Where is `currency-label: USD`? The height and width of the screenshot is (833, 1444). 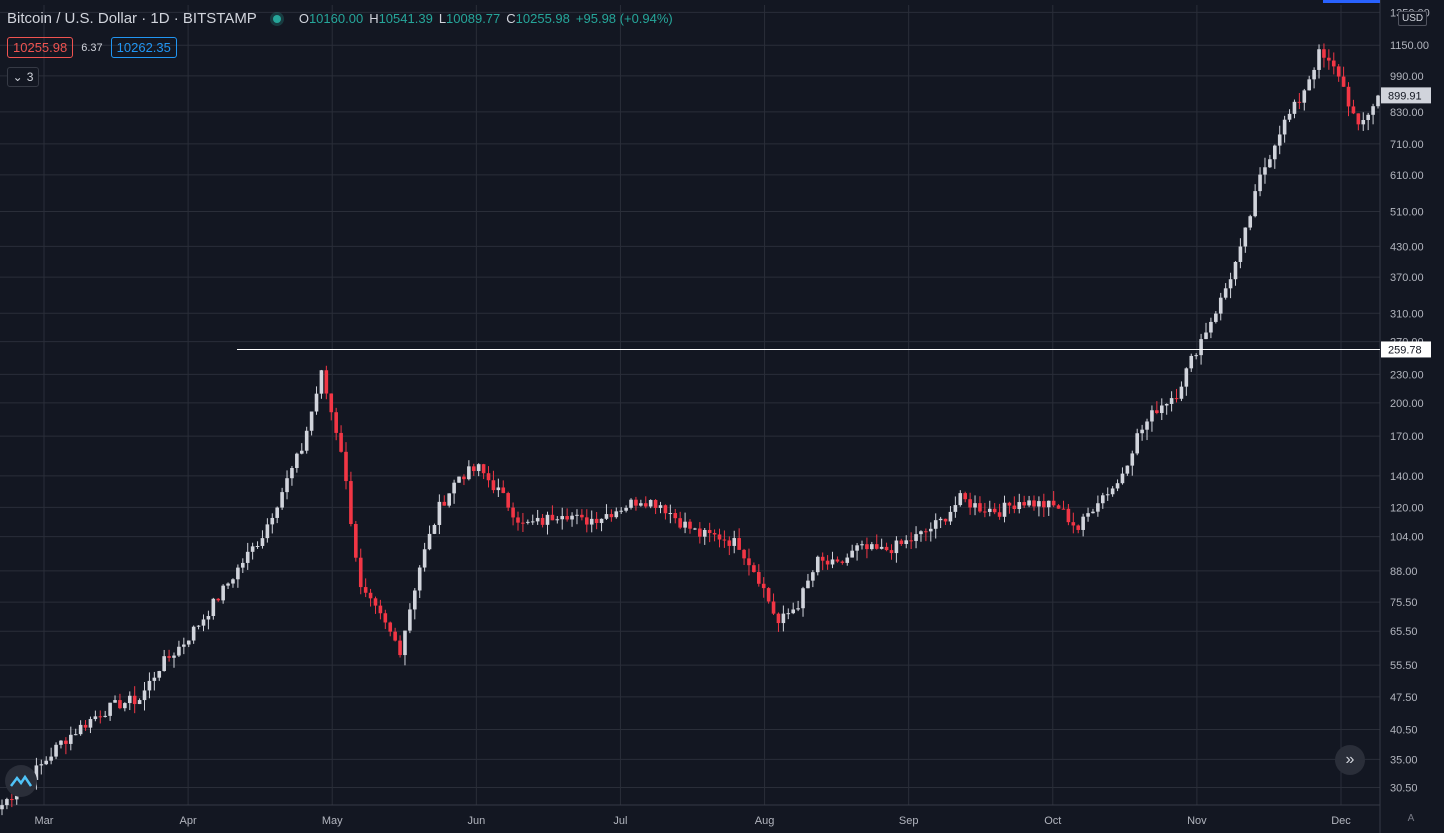
currency-label: USD is located at coordinates (1413, 18).